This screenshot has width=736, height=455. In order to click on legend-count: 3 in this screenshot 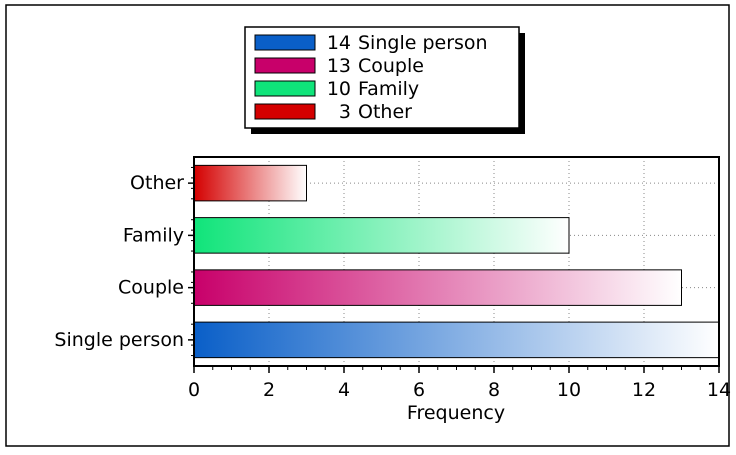, I will do `click(345, 112)`.